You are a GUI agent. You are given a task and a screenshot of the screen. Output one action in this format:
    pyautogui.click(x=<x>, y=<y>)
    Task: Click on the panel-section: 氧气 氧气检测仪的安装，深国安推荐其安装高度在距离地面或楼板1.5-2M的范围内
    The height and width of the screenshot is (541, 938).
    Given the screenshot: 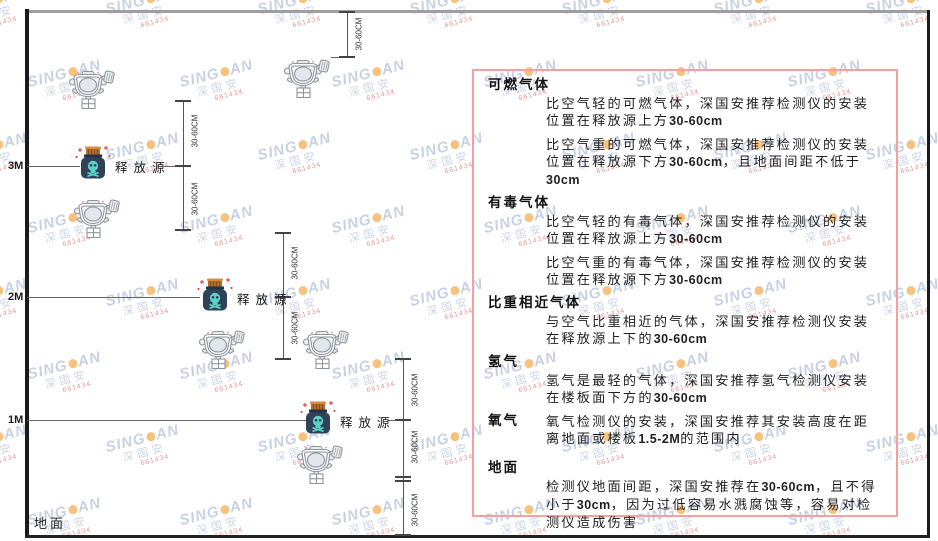 What is the action you would take?
    pyautogui.click(x=685, y=430)
    